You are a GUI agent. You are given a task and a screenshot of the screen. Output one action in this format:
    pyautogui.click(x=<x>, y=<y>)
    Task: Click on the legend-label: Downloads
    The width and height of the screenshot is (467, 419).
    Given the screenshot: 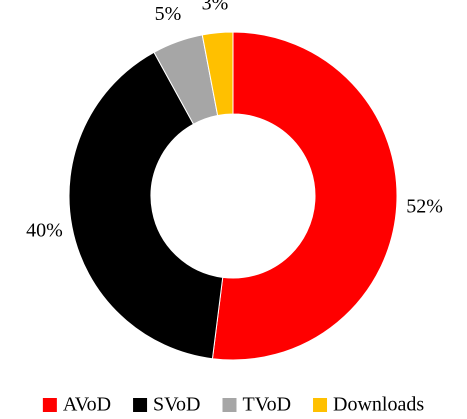 What is the action you would take?
    pyautogui.click(x=378, y=405)
    